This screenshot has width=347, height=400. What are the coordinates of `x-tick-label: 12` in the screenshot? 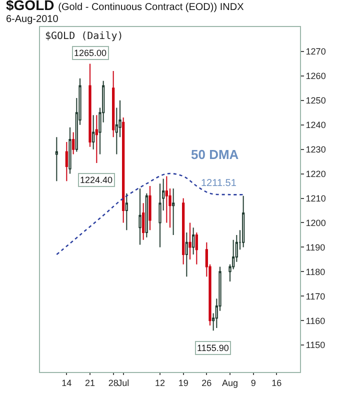 It's located at (160, 383).